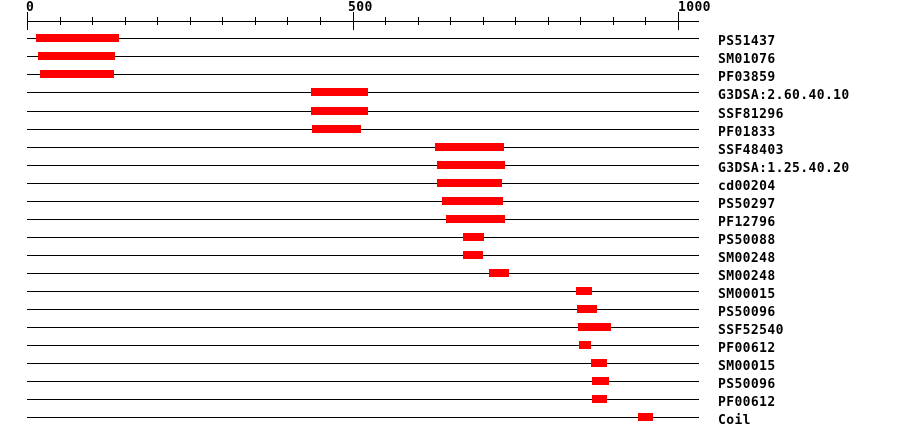 Image resolution: width=900 pixels, height=436 pixels. I want to click on feature-label: PS50088, so click(747, 240).